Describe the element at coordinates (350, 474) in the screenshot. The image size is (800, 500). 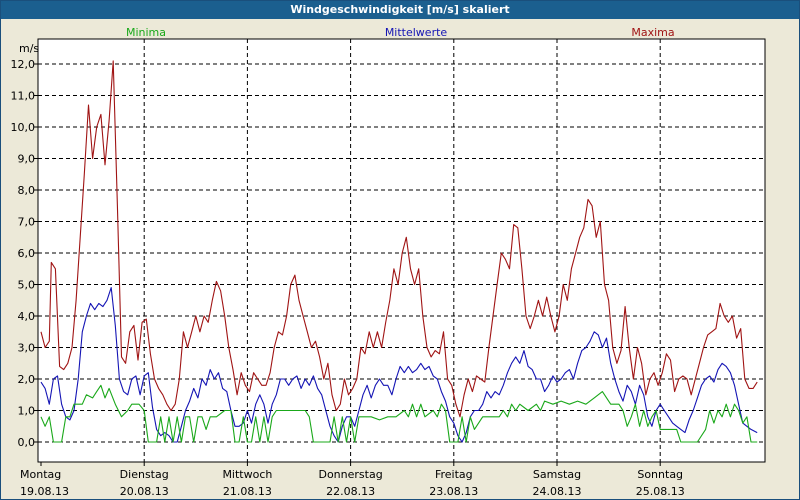
I see `x-tick-label-day: Donnerstag` at that location.